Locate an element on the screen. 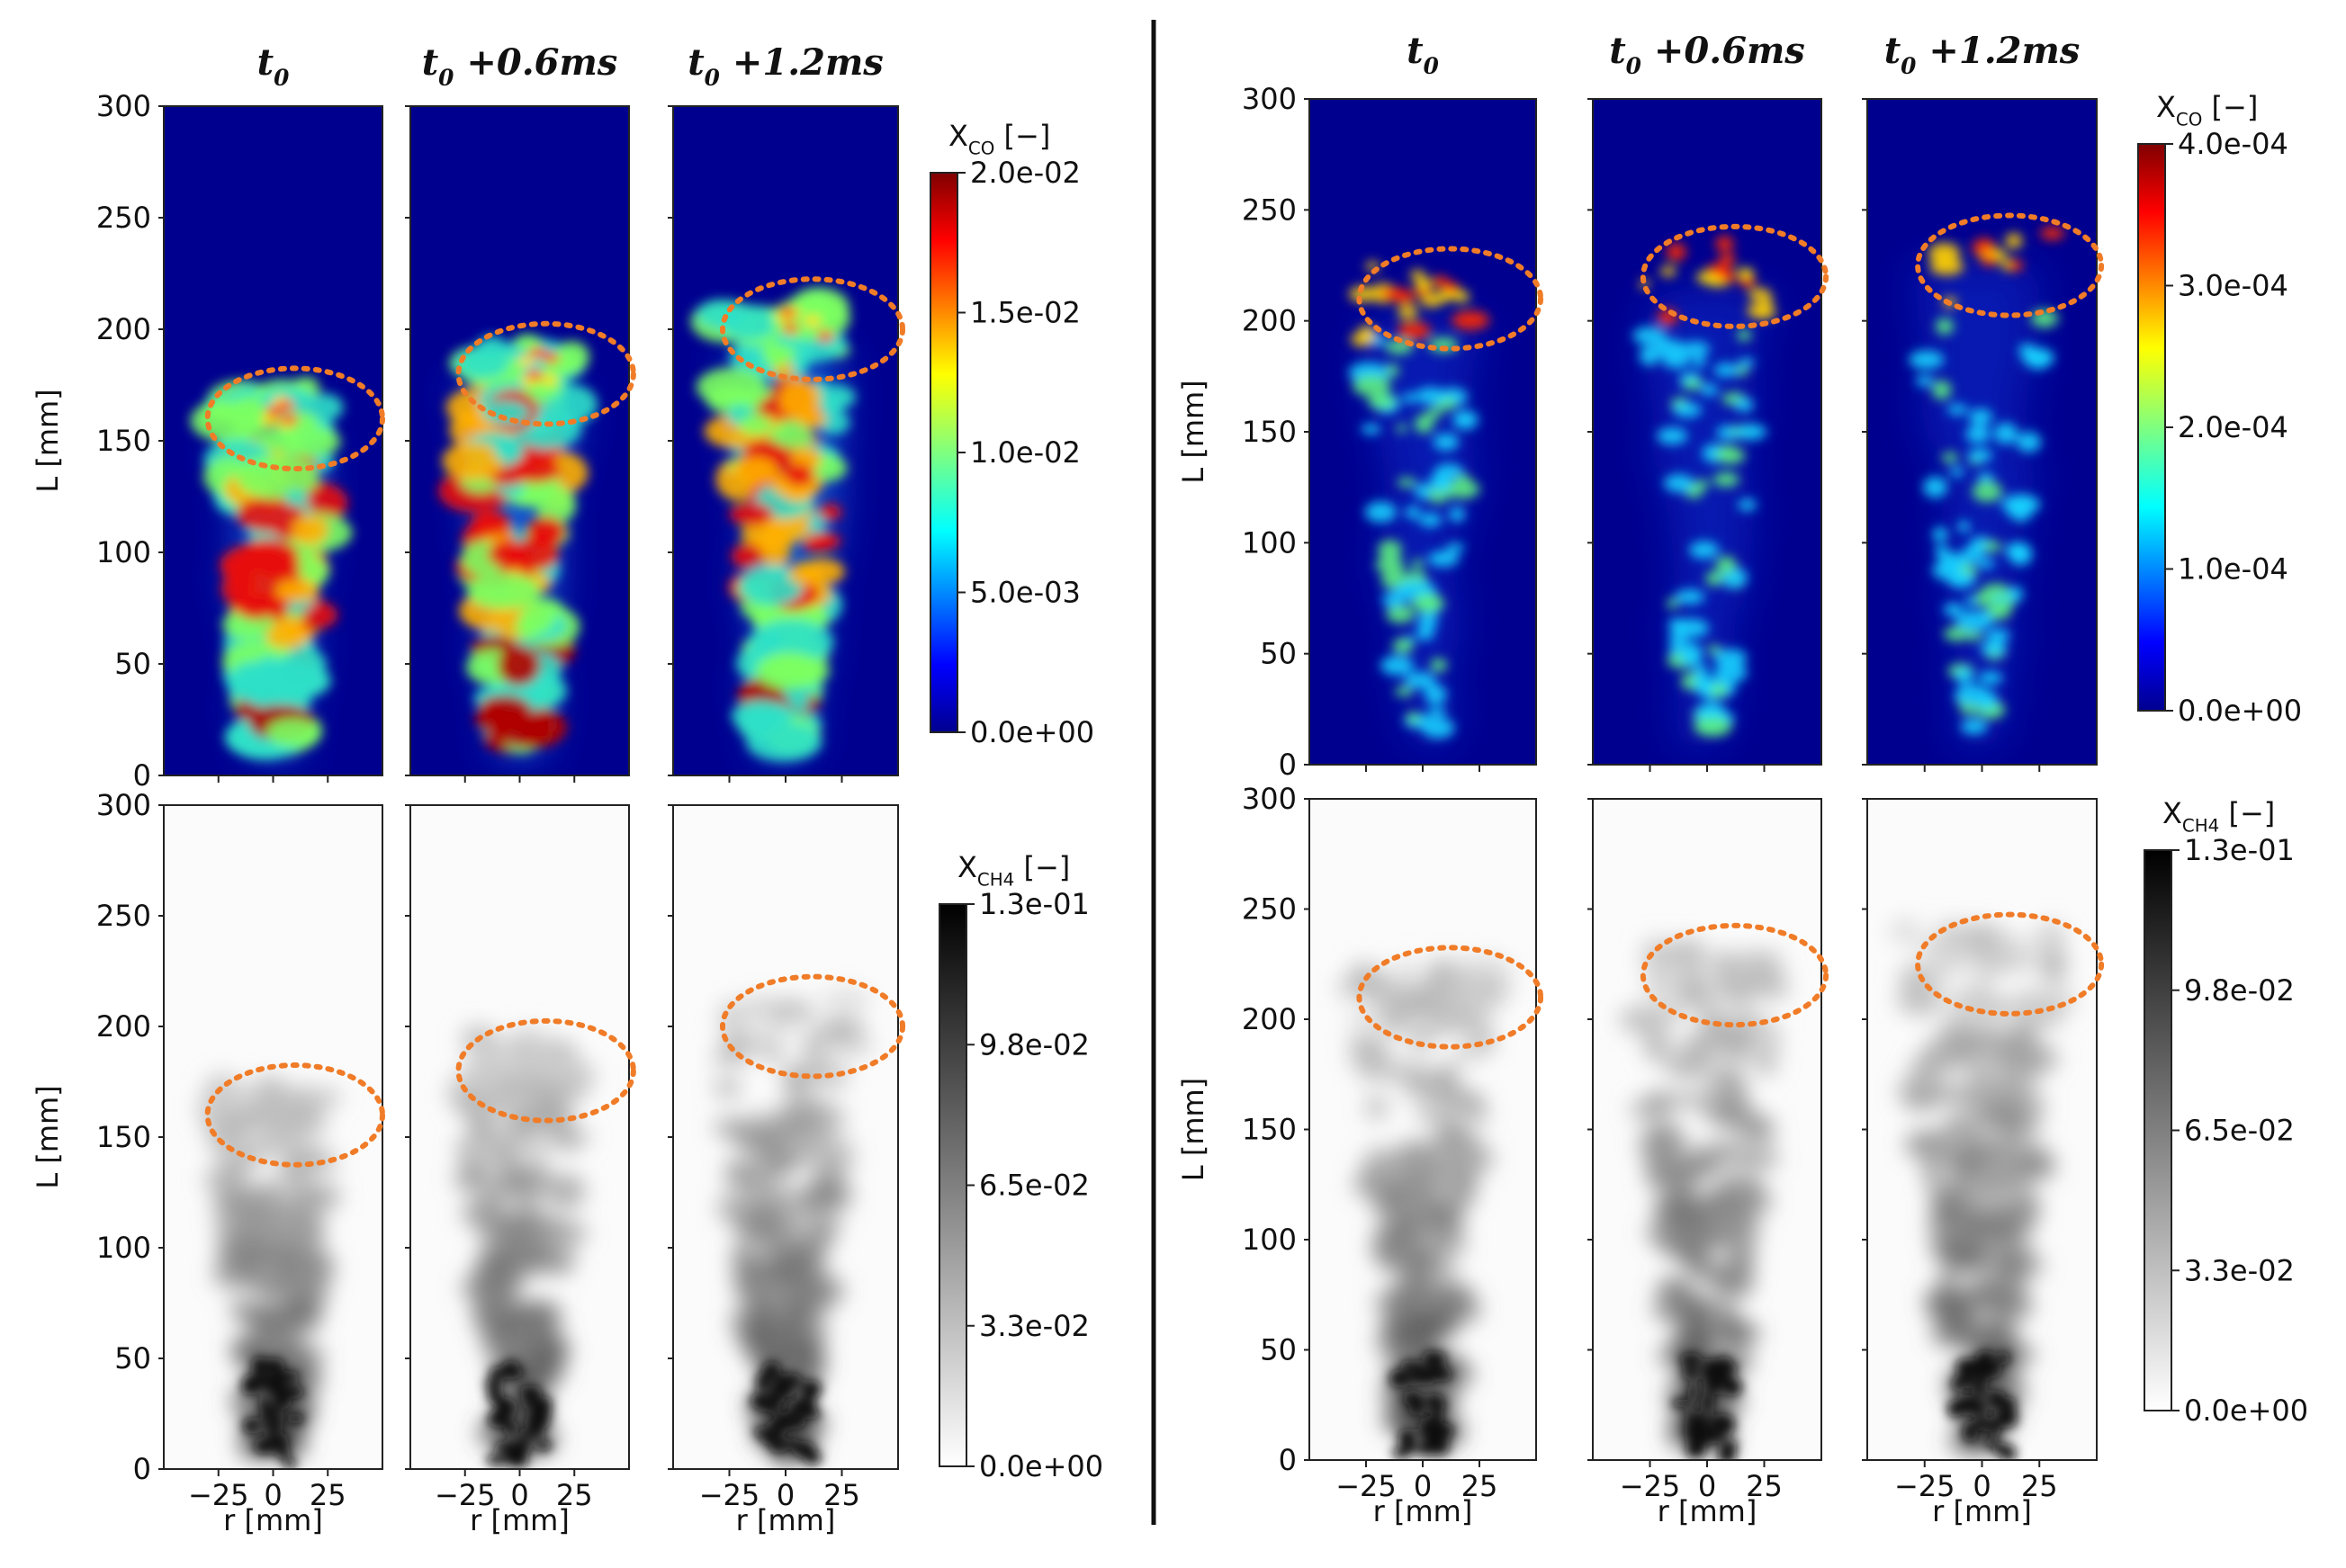  colorbar-tick-label: 5.0e-03 is located at coordinates (1025, 593).